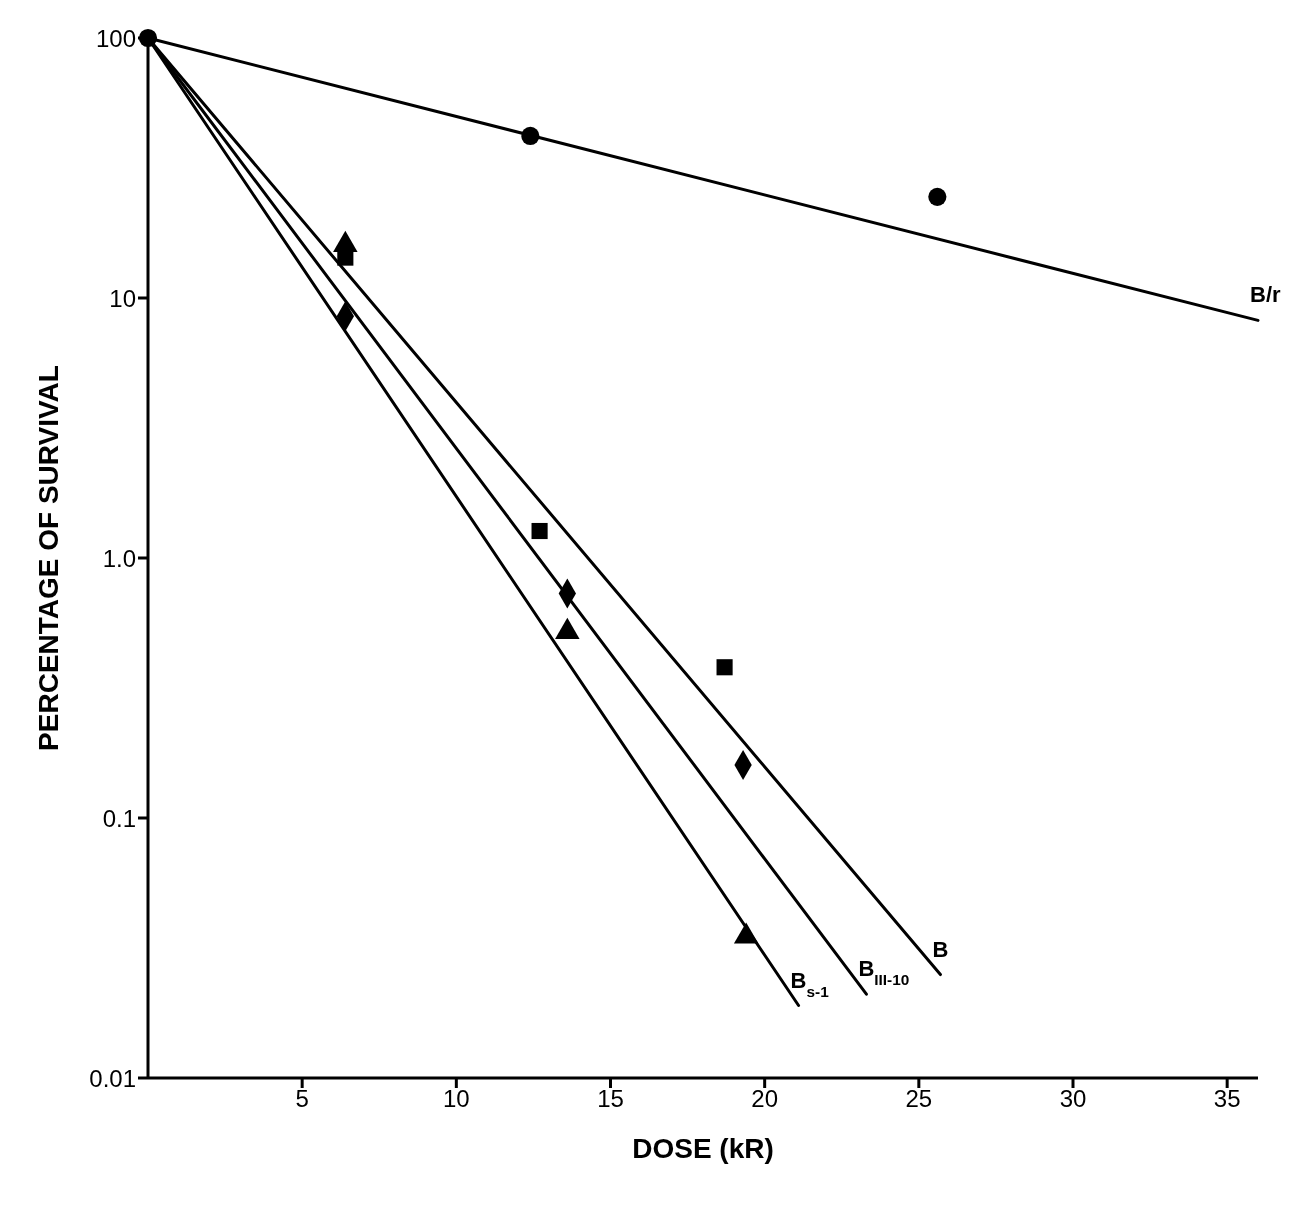  What do you see at coordinates (112, 1078) in the screenshot?
I see `y-tick-label: 0.01` at bounding box center [112, 1078].